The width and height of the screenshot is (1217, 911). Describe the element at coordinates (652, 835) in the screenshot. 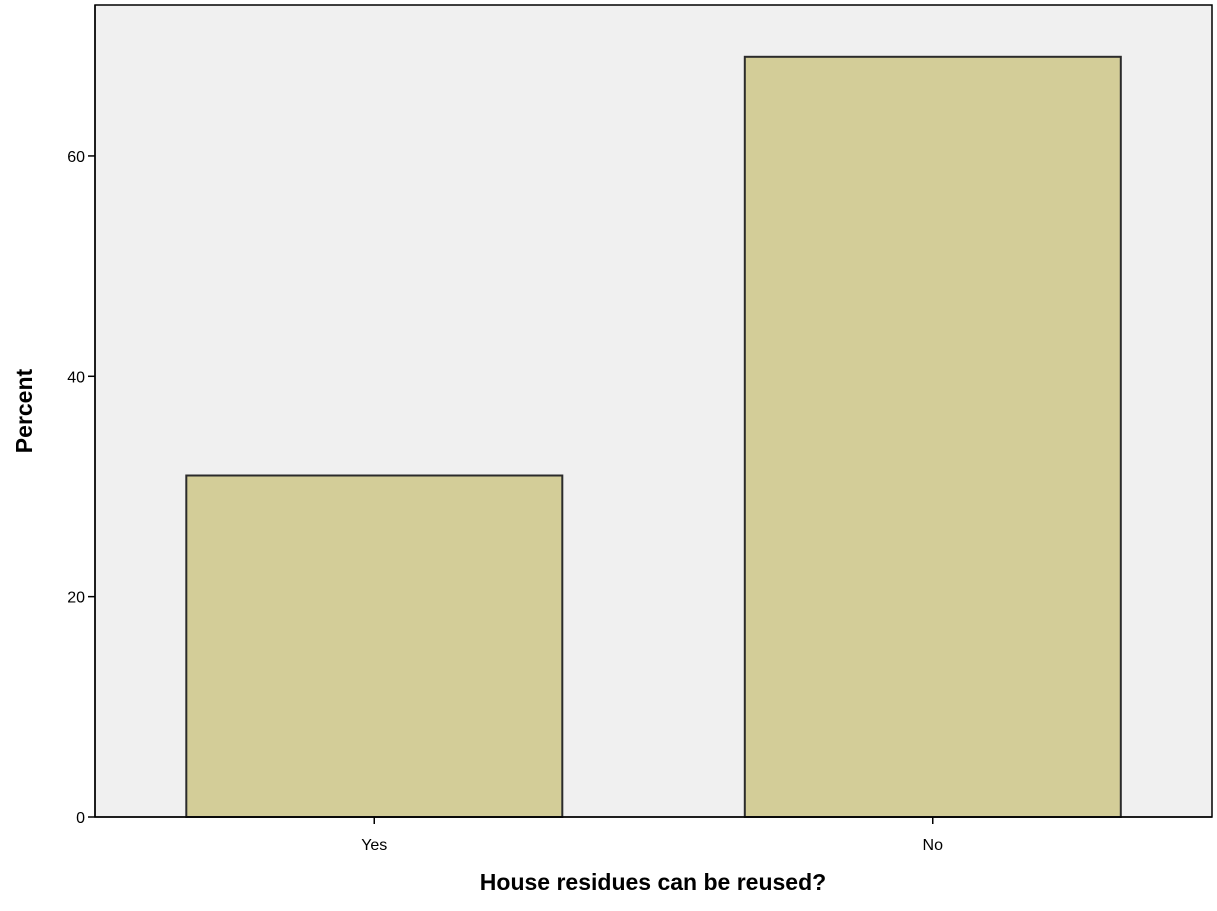

I see `x-ticks-group: Yes No` at that location.